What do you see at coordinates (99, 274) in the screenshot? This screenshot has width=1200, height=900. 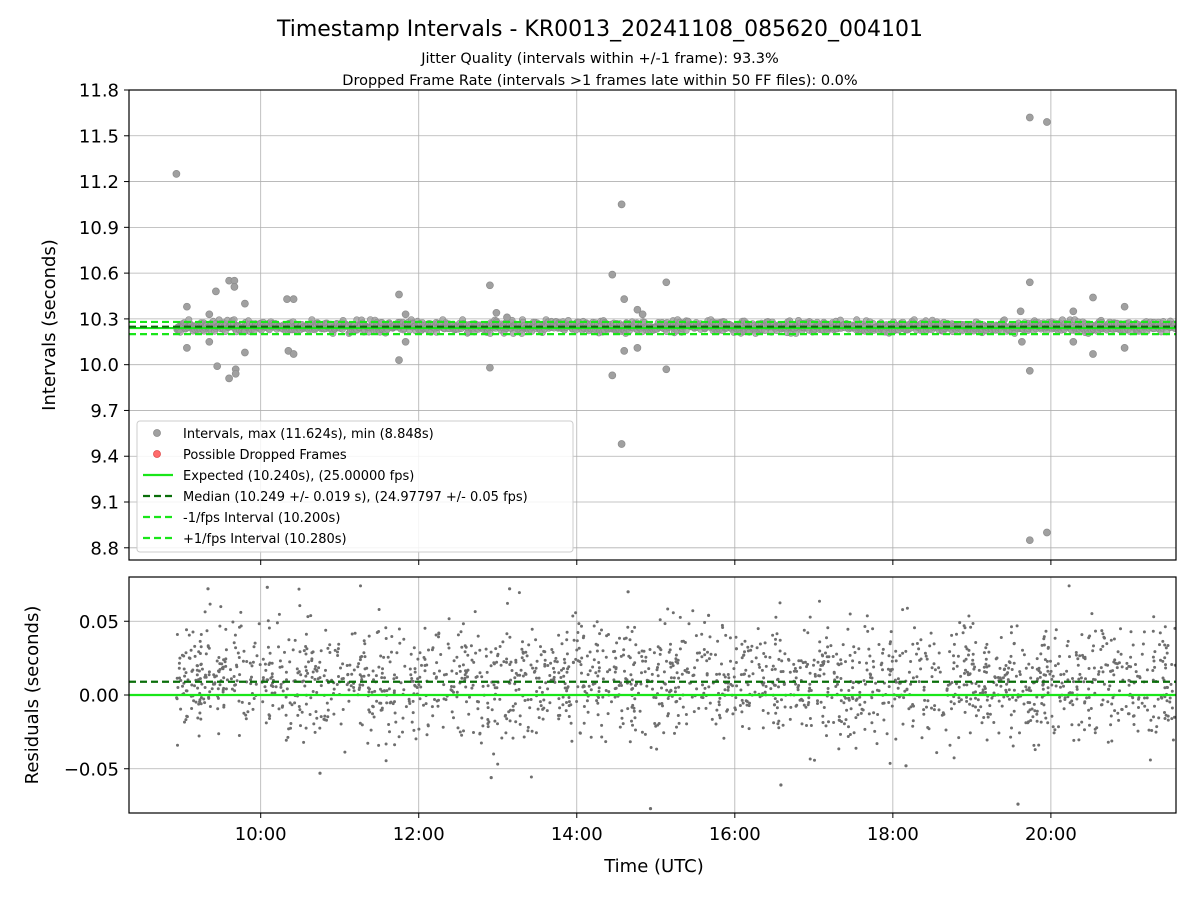 I see `intervals-y-tick-label: 10.6` at bounding box center [99, 274].